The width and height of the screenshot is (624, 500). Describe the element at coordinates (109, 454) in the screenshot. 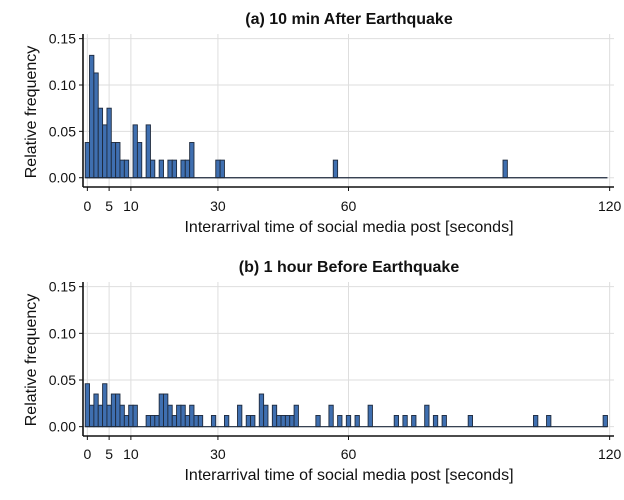

I see `panel-b-x-tick-label-1: 5` at that location.